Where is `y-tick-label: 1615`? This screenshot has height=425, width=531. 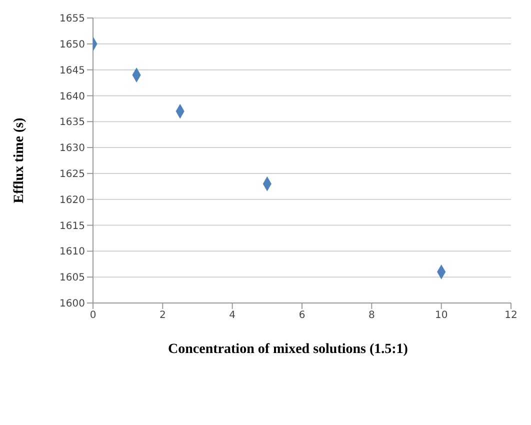
y-tick-label: 1615 is located at coordinates (72, 226).